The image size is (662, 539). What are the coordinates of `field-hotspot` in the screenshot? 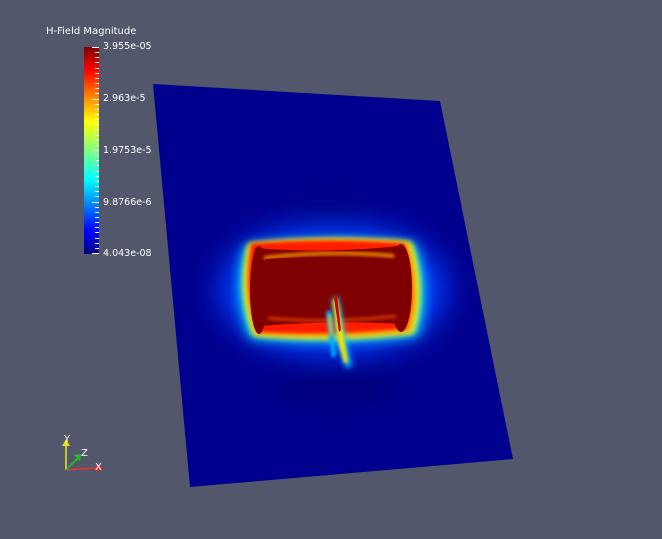 It's located at (333, 303).